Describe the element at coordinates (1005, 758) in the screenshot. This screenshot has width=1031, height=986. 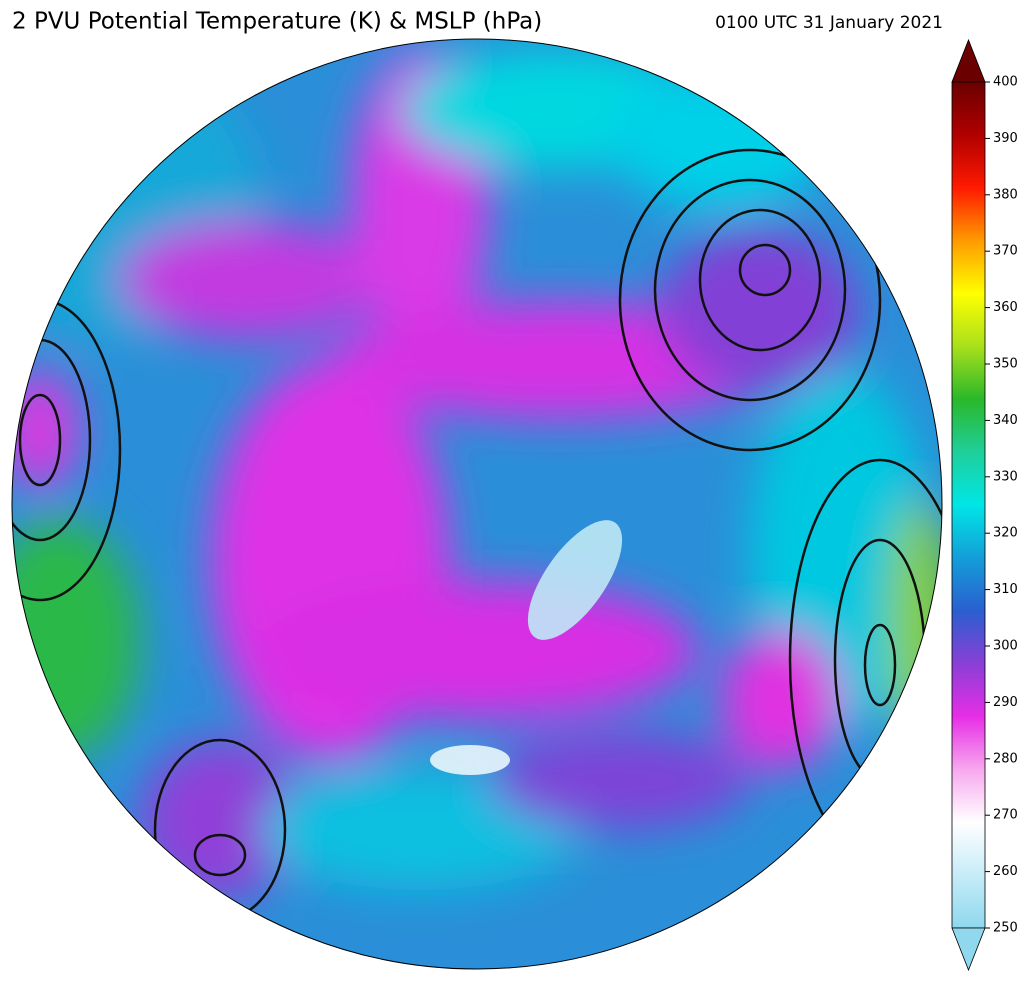
I see `colorbar-tick-label: 280` at that location.